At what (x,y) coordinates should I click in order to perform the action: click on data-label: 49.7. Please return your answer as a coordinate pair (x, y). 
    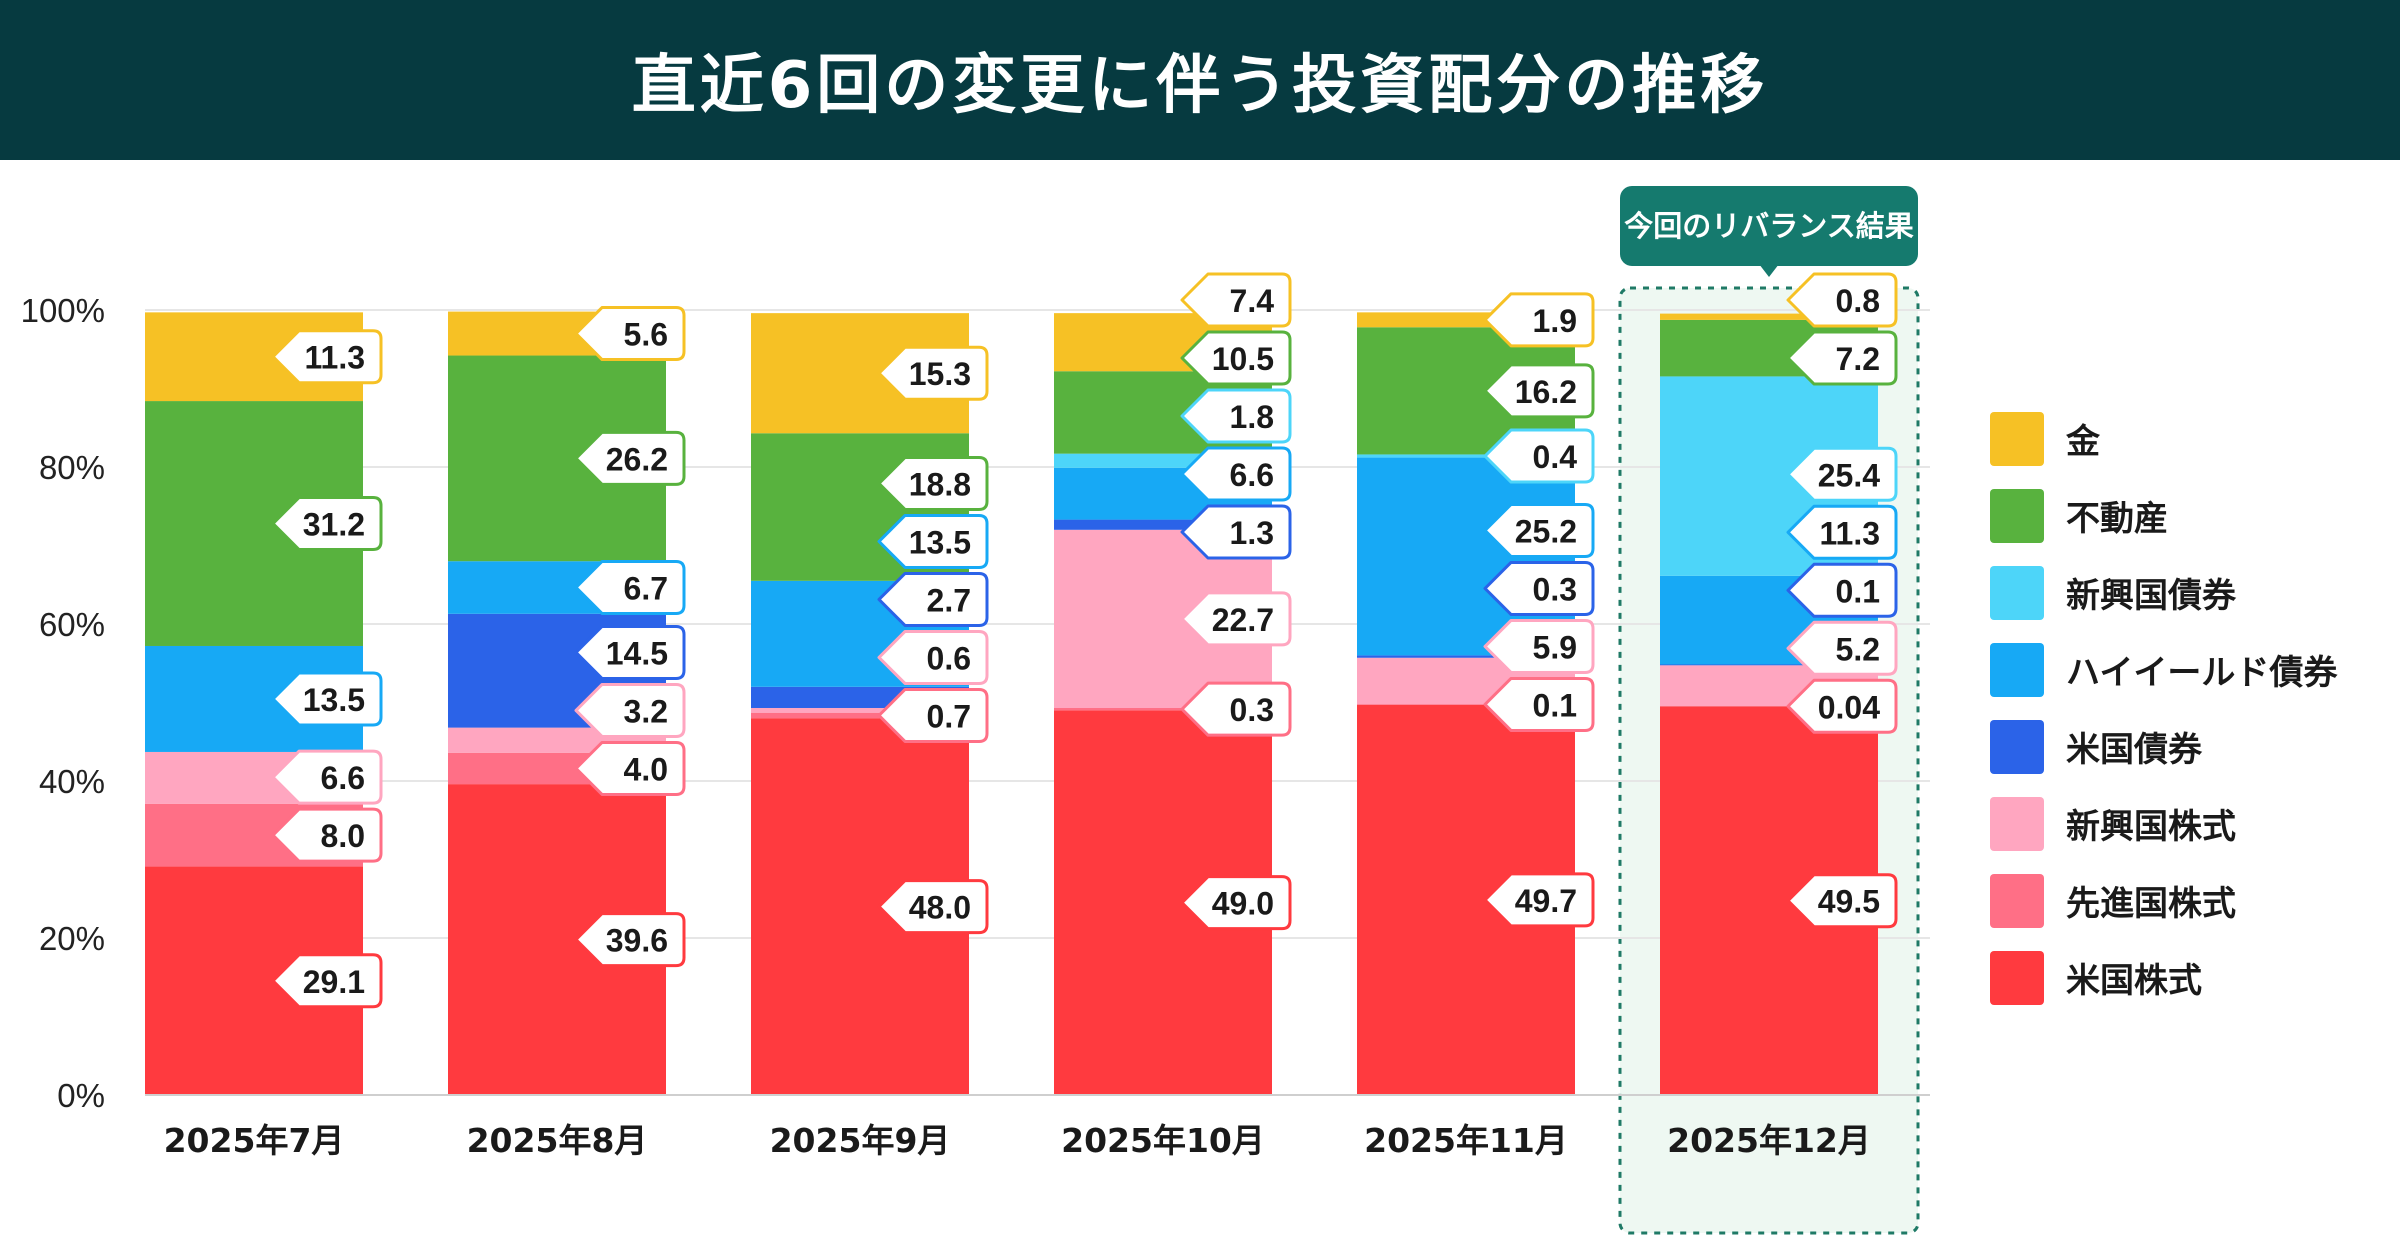
    Looking at the image, I should click on (1546, 901).